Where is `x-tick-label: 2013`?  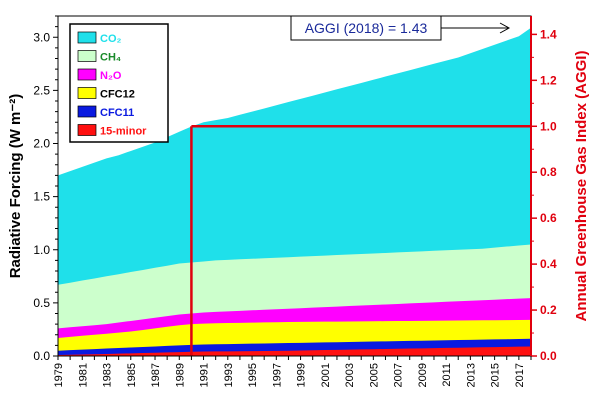
x-tick-label: 2013 is located at coordinates (471, 375).